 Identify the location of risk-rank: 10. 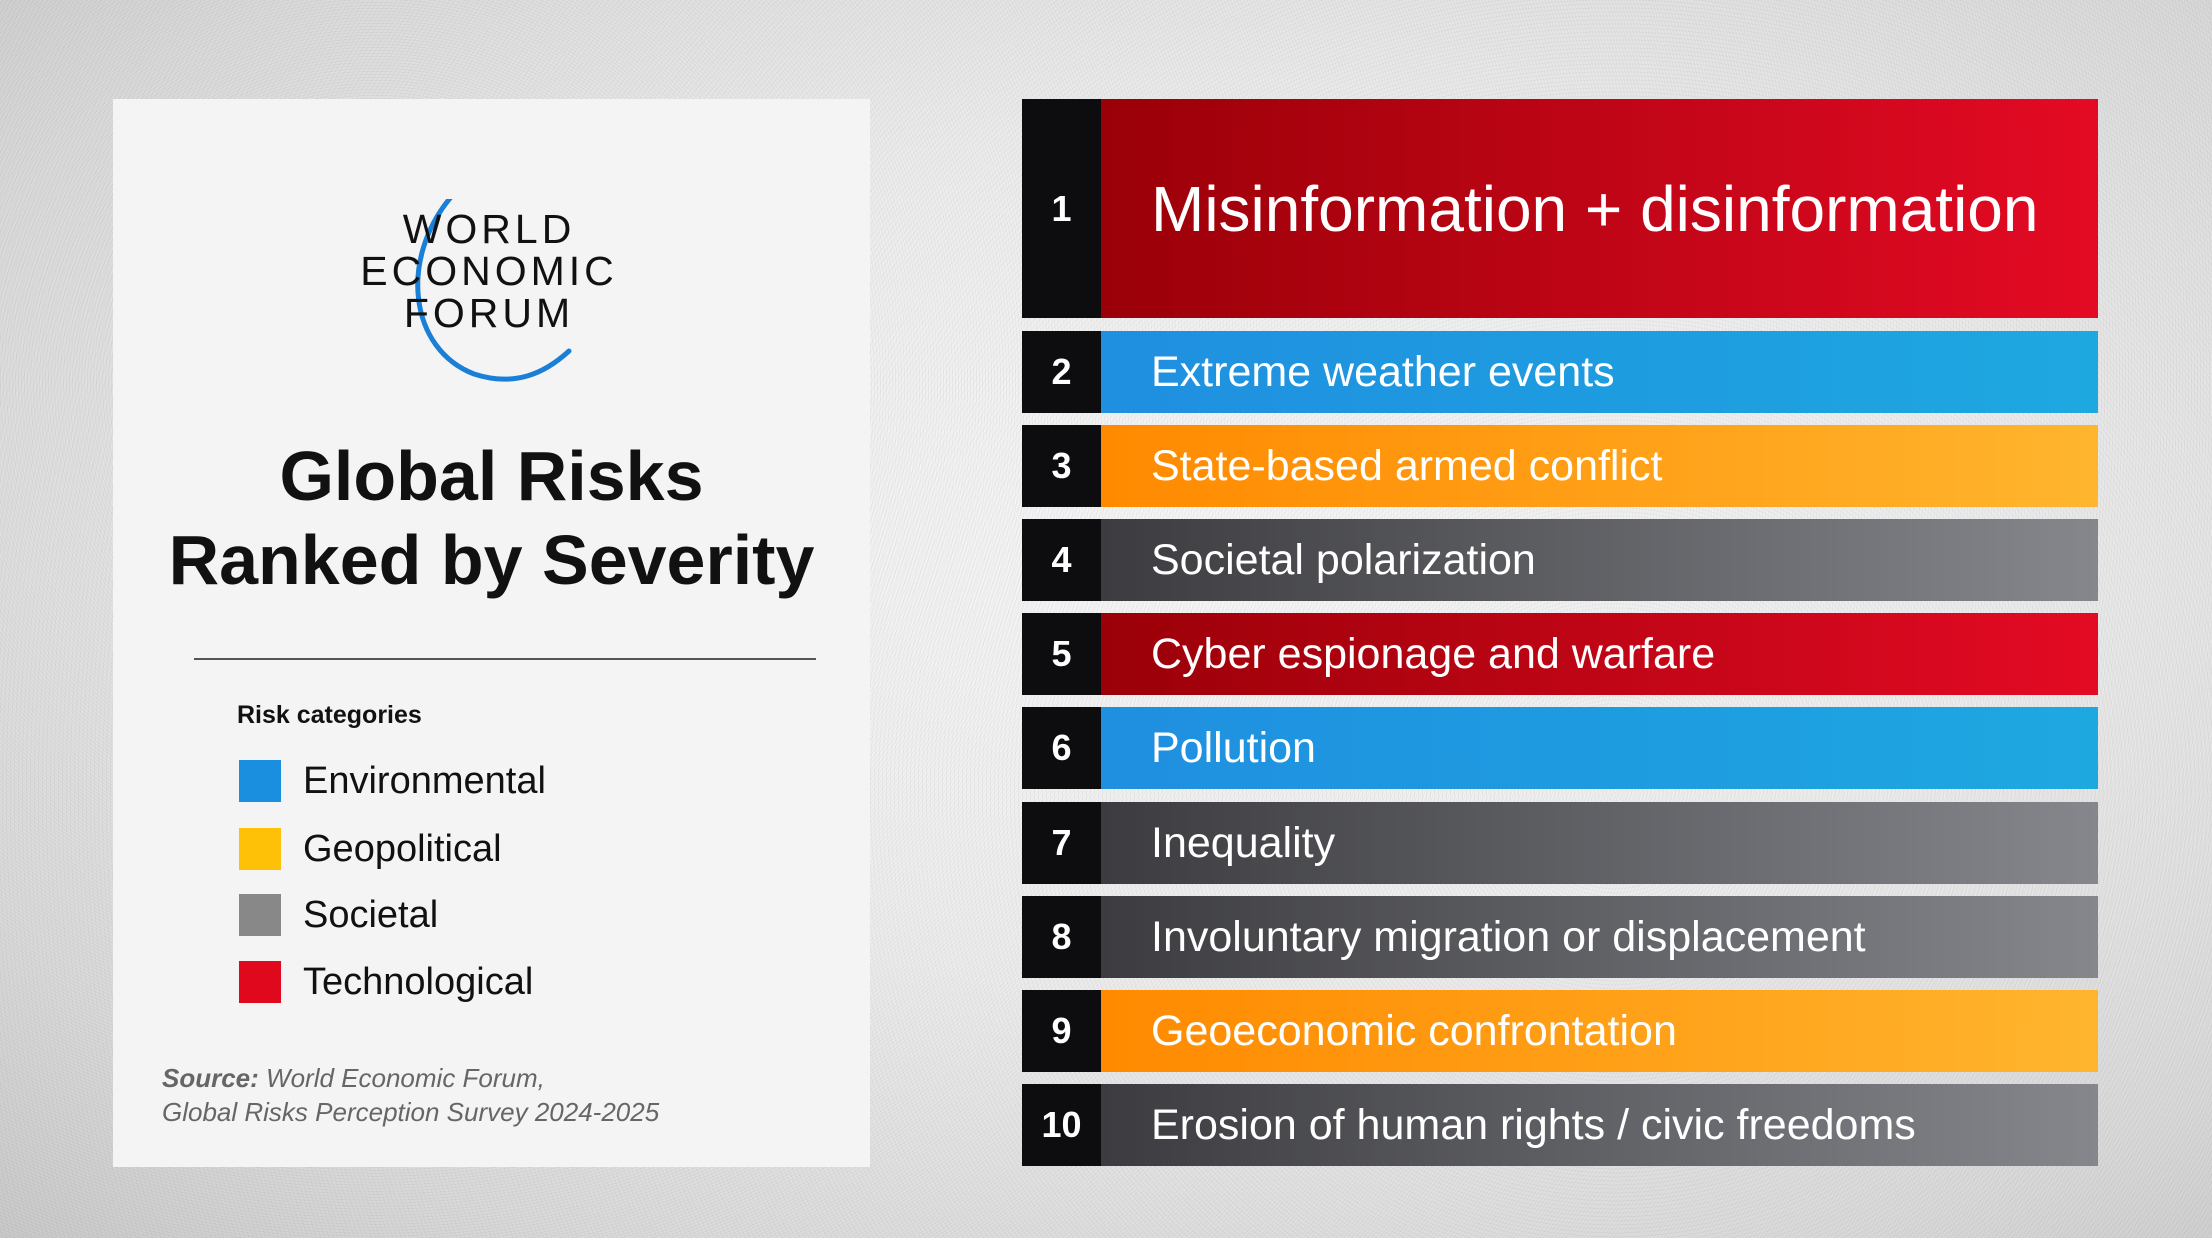
(1061, 1125).